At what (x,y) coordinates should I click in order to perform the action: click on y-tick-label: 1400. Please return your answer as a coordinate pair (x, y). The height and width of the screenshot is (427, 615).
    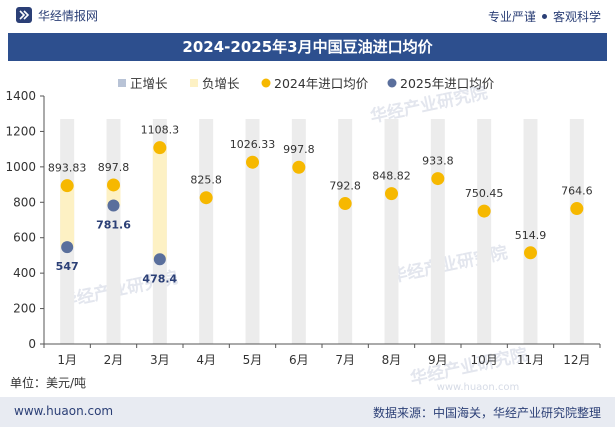
    Looking at the image, I should click on (20, 96).